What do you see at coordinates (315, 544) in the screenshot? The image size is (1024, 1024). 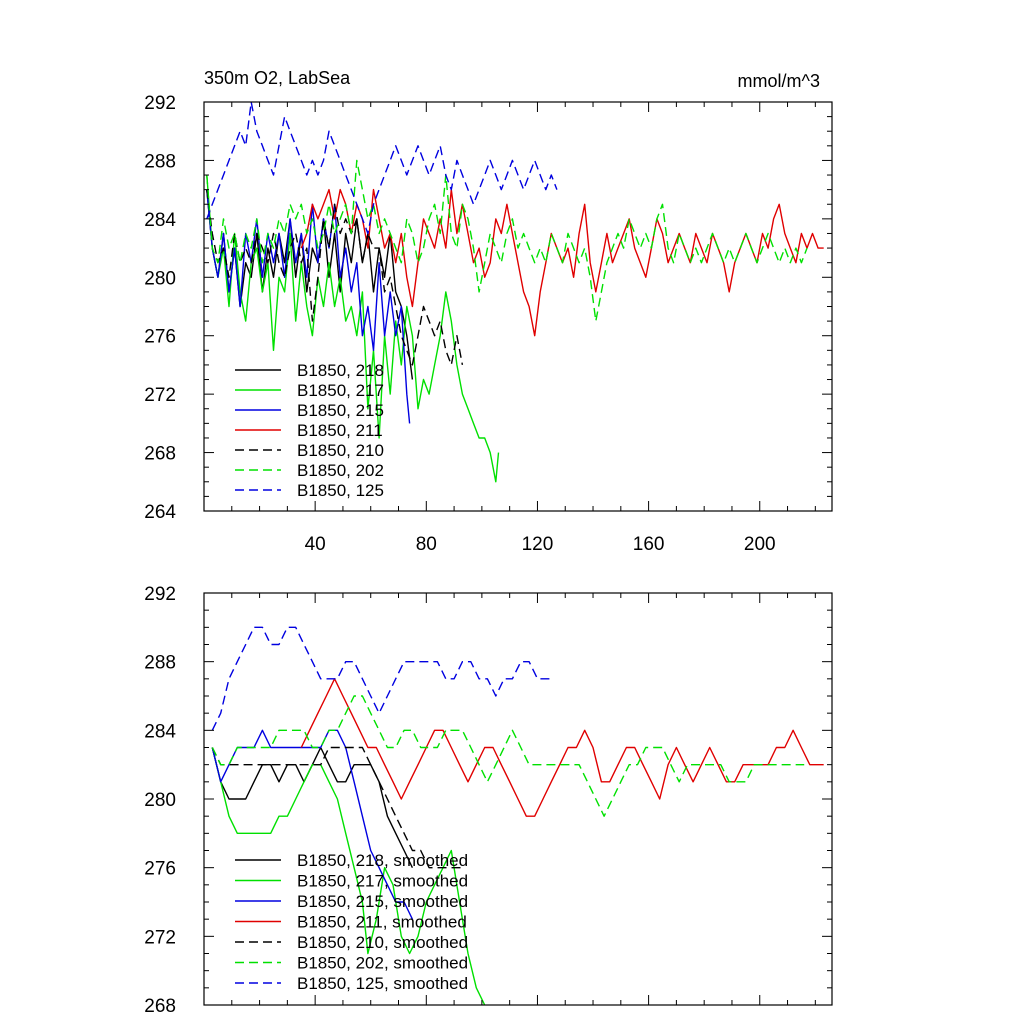 I see `x-tick-label: 40` at bounding box center [315, 544].